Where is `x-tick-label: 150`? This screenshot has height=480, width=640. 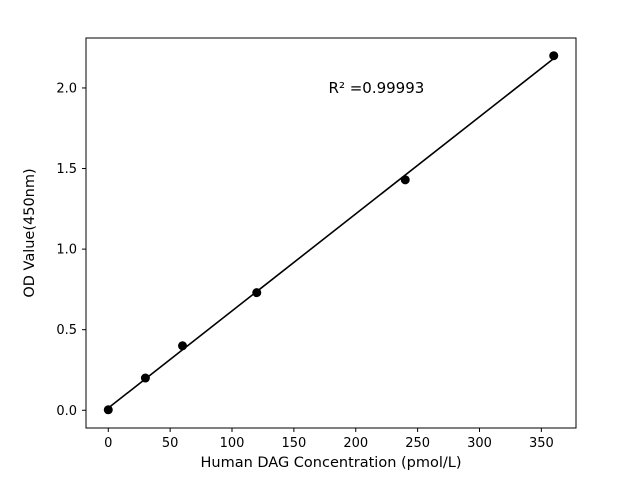
x-tick-label: 150 is located at coordinates (293, 443).